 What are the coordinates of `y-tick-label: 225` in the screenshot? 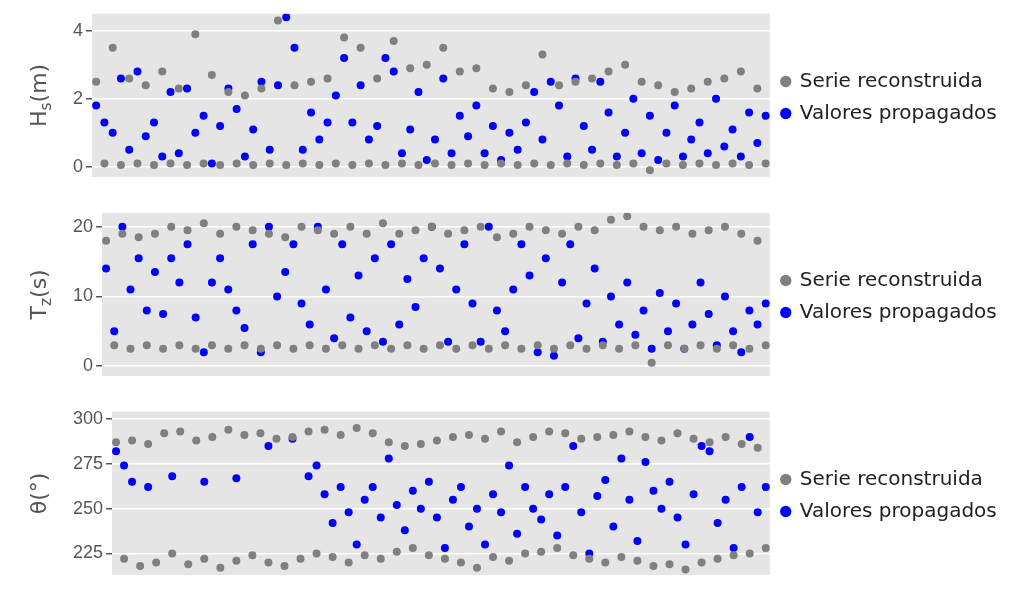 It's located at (88, 552).